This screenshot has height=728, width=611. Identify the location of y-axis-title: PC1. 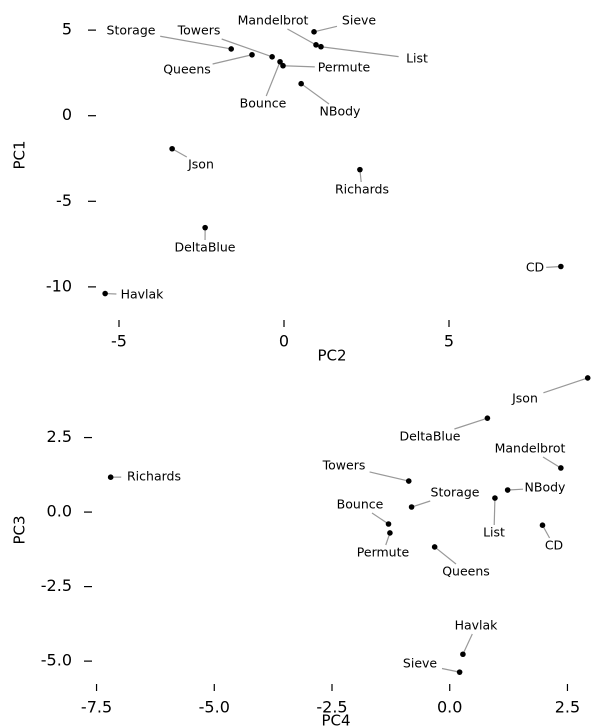
(20, 154).